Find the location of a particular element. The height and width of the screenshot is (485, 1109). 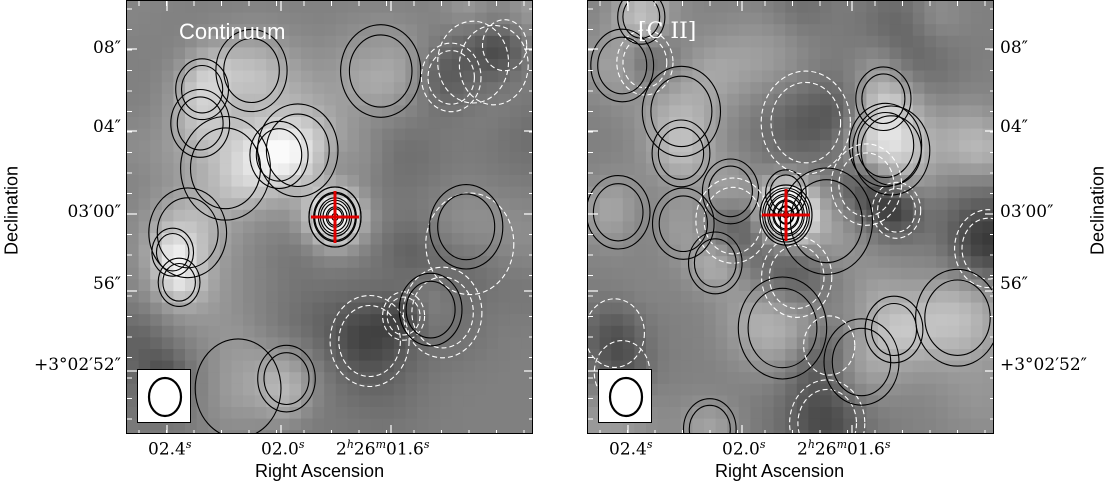

x-tick: 02.4s is located at coordinates (631, 449).